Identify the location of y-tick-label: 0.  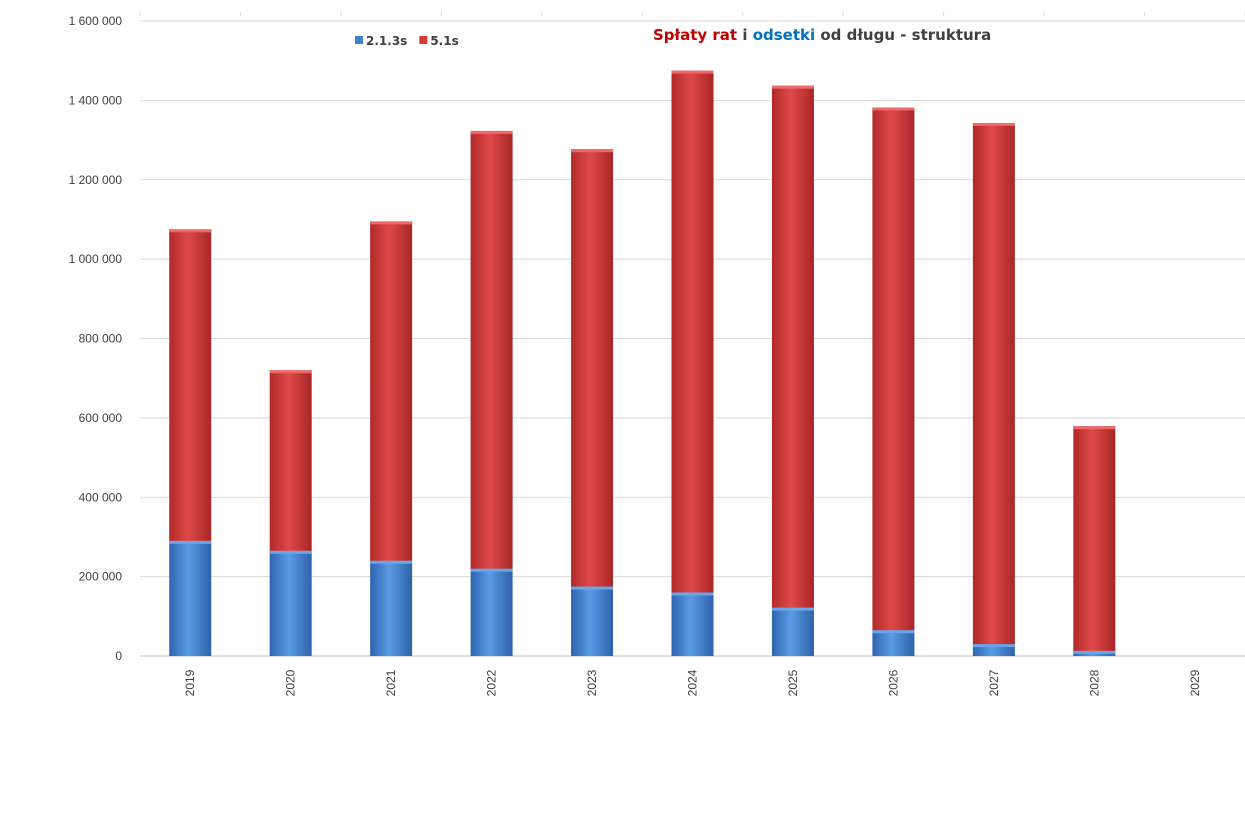
(118, 656).